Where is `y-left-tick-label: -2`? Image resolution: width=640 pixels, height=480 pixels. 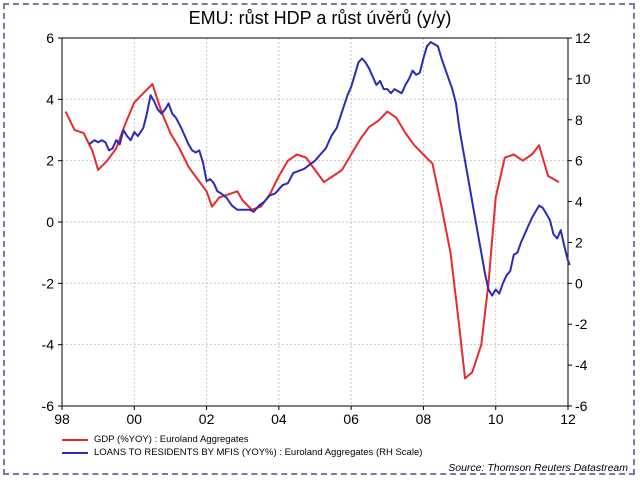 y-left-tick-label: -2 is located at coordinates (48, 283).